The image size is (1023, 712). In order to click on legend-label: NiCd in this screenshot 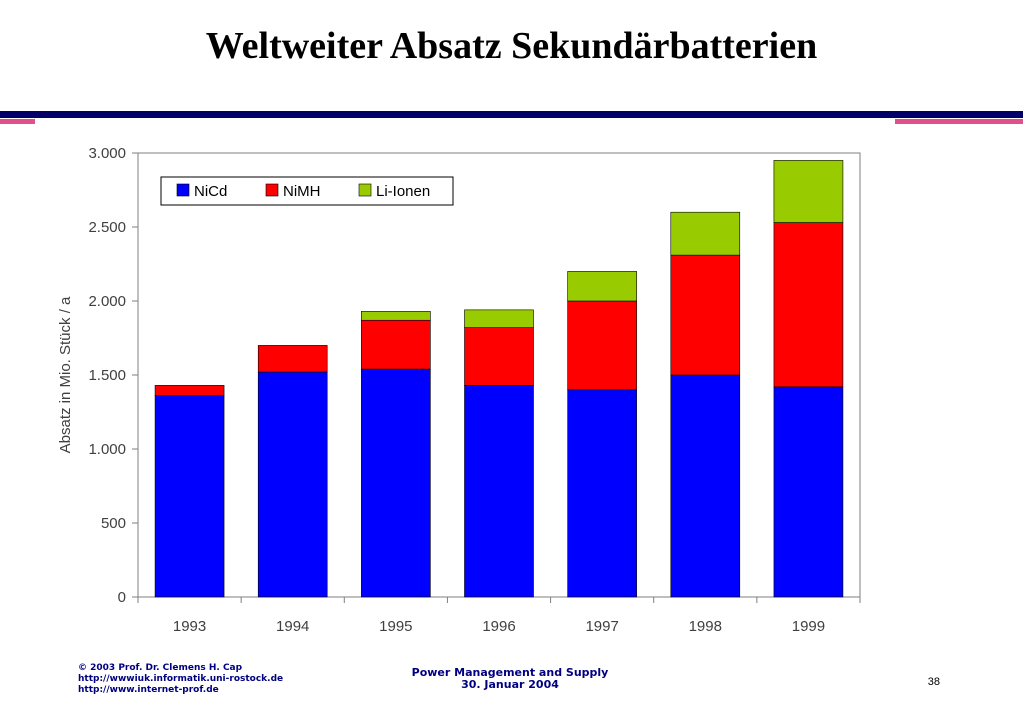, I will do `click(210, 191)`.